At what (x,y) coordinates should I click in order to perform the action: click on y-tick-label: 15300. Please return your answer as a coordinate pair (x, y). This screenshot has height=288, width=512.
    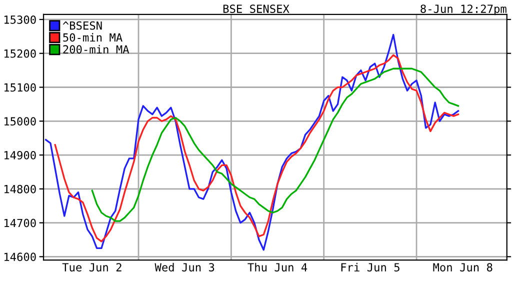
    Looking at the image, I should click on (20, 19).